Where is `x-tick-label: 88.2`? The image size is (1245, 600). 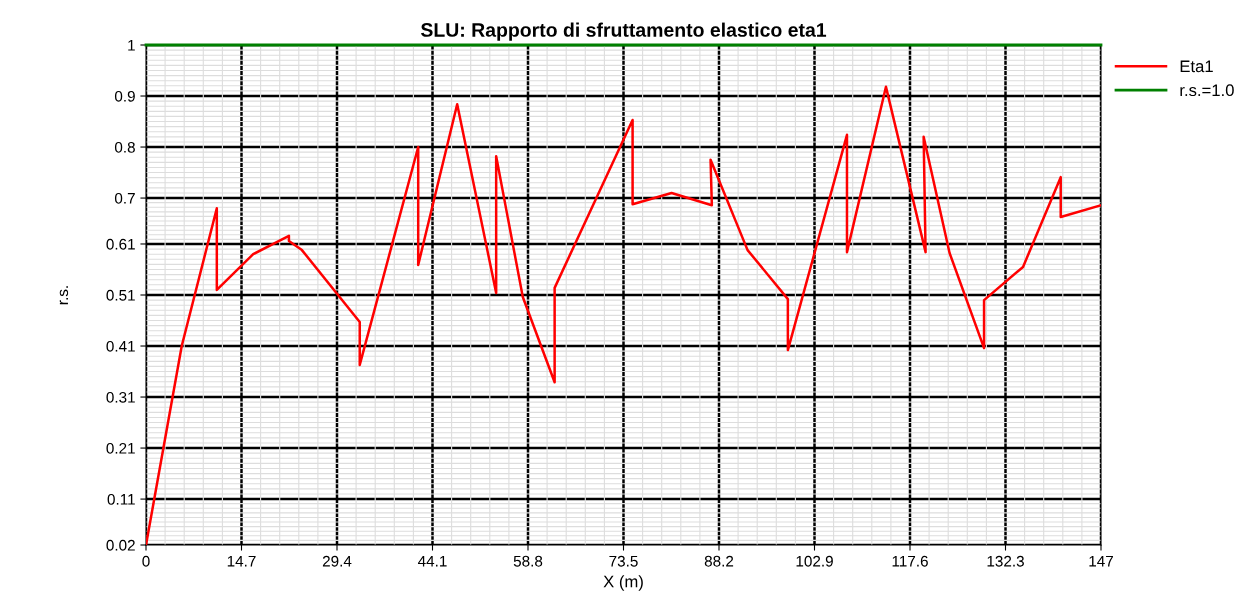 x-tick-label: 88.2 is located at coordinates (719, 561).